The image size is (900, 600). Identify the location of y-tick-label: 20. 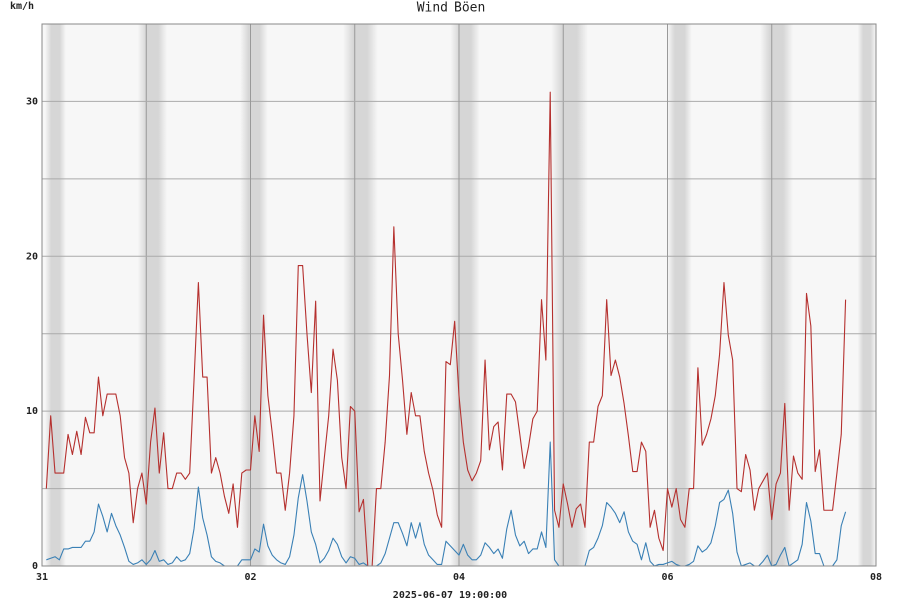
(32, 256).